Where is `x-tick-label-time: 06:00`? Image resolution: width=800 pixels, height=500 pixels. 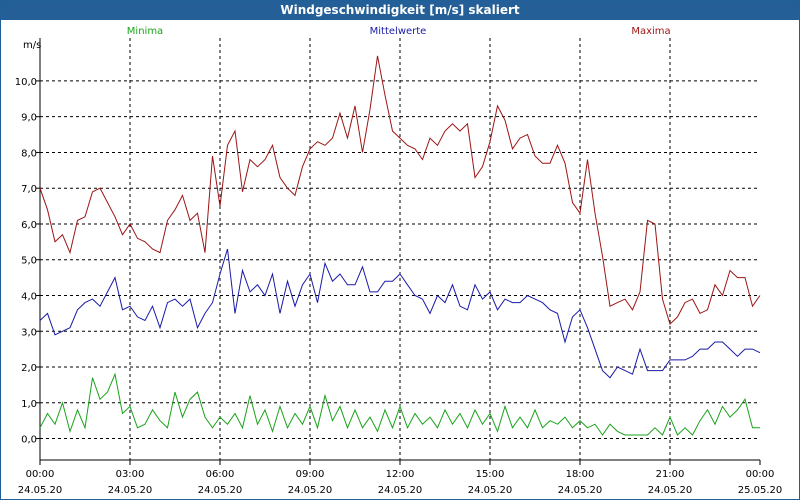 x-tick-label-time: 06:00 is located at coordinates (220, 474).